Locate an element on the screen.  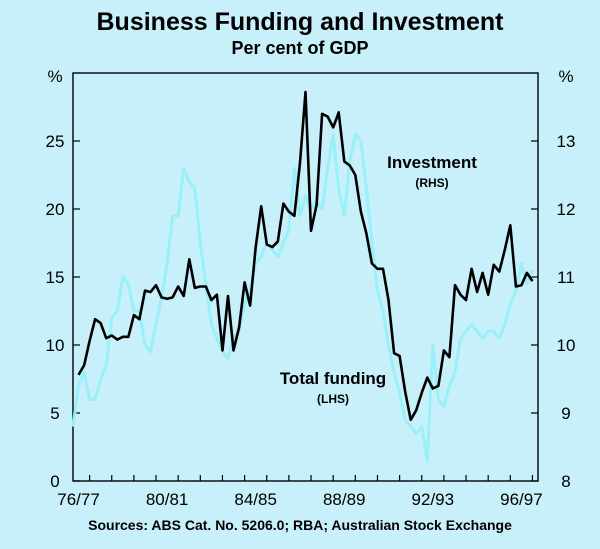
x-tick-label: 76/77 is located at coordinates (78, 499).